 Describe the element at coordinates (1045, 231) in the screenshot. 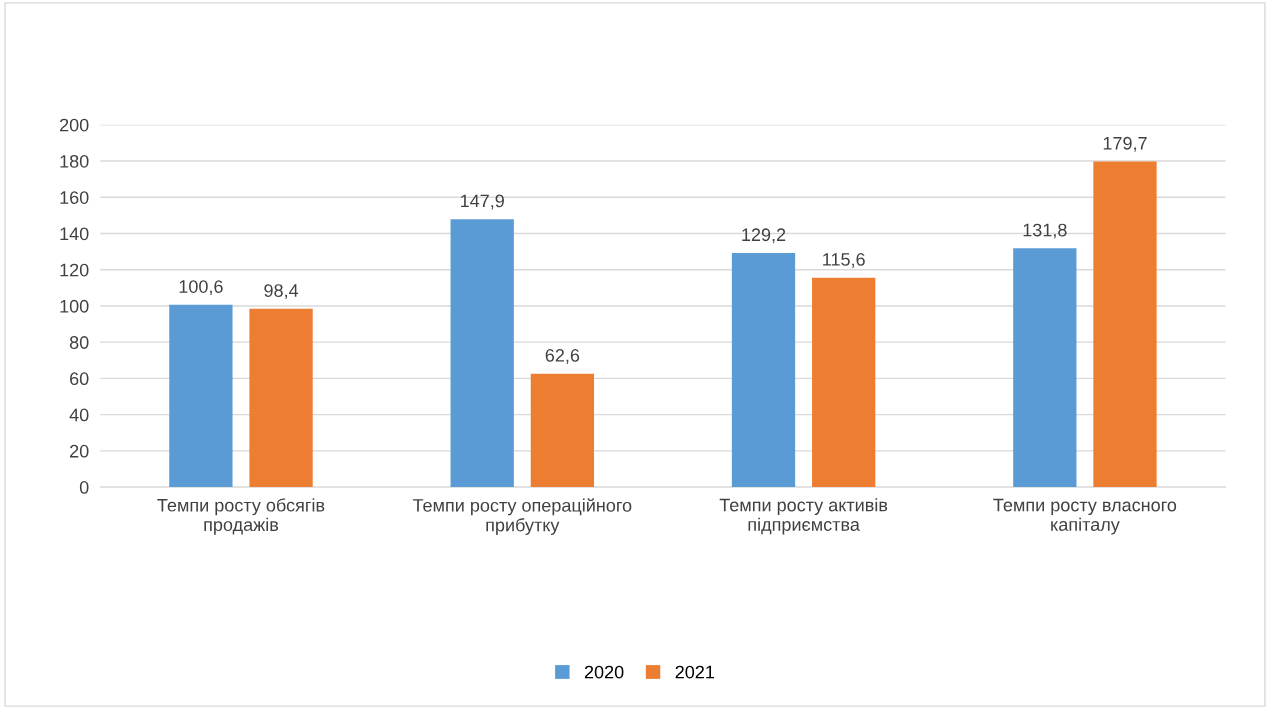

I see `data-label: 131,8` at that location.